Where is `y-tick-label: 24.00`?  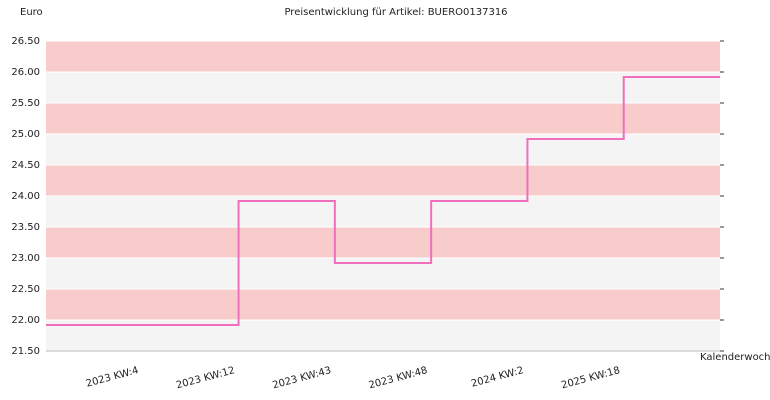 y-tick-label: 24.00 is located at coordinates (25, 196).